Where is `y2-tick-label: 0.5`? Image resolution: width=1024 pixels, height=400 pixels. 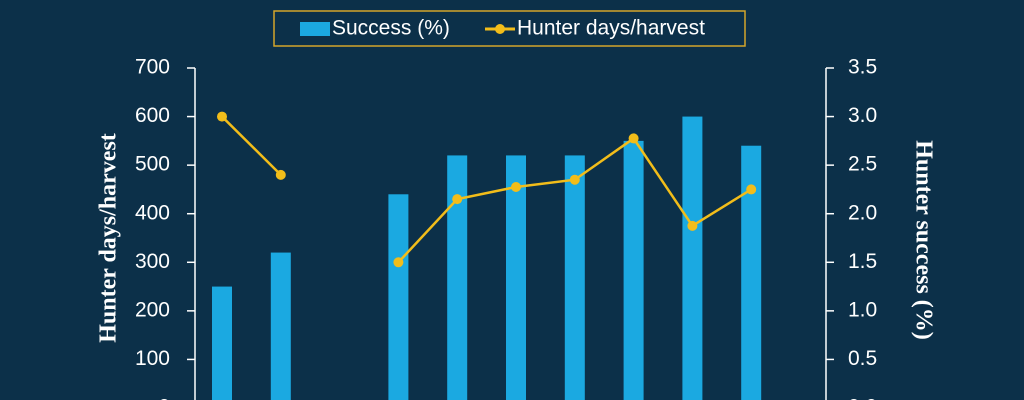
y2-tick-label: 0.5 is located at coordinates (862, 358).